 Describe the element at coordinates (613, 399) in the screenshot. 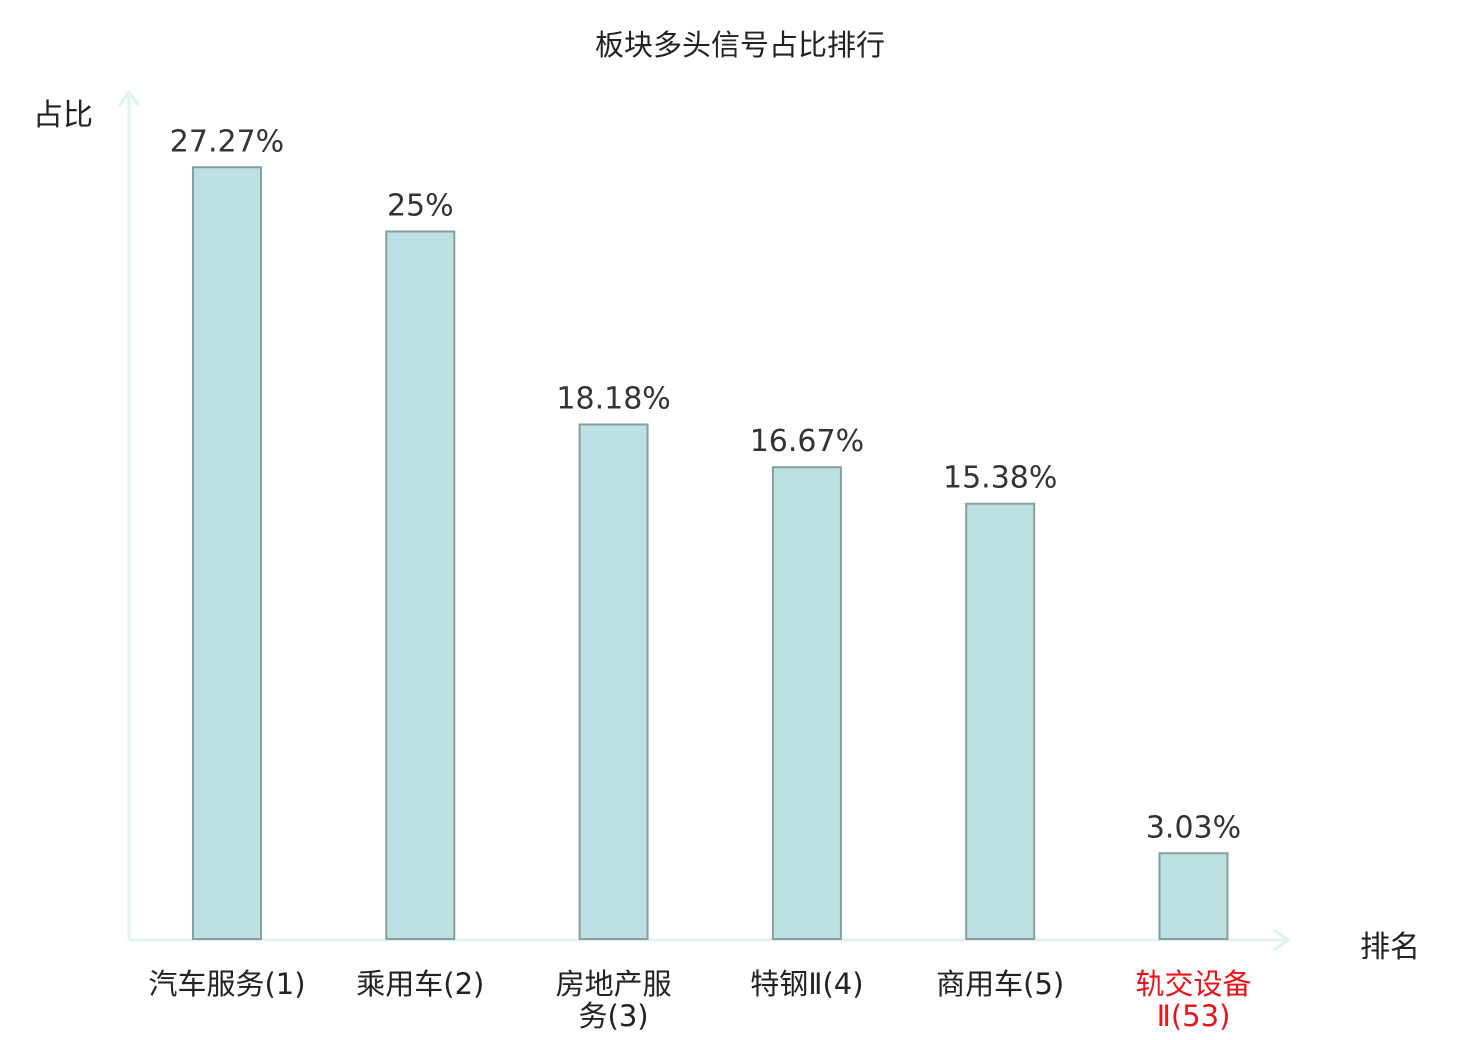

I see `data-label-3: 18.18%` at that location.